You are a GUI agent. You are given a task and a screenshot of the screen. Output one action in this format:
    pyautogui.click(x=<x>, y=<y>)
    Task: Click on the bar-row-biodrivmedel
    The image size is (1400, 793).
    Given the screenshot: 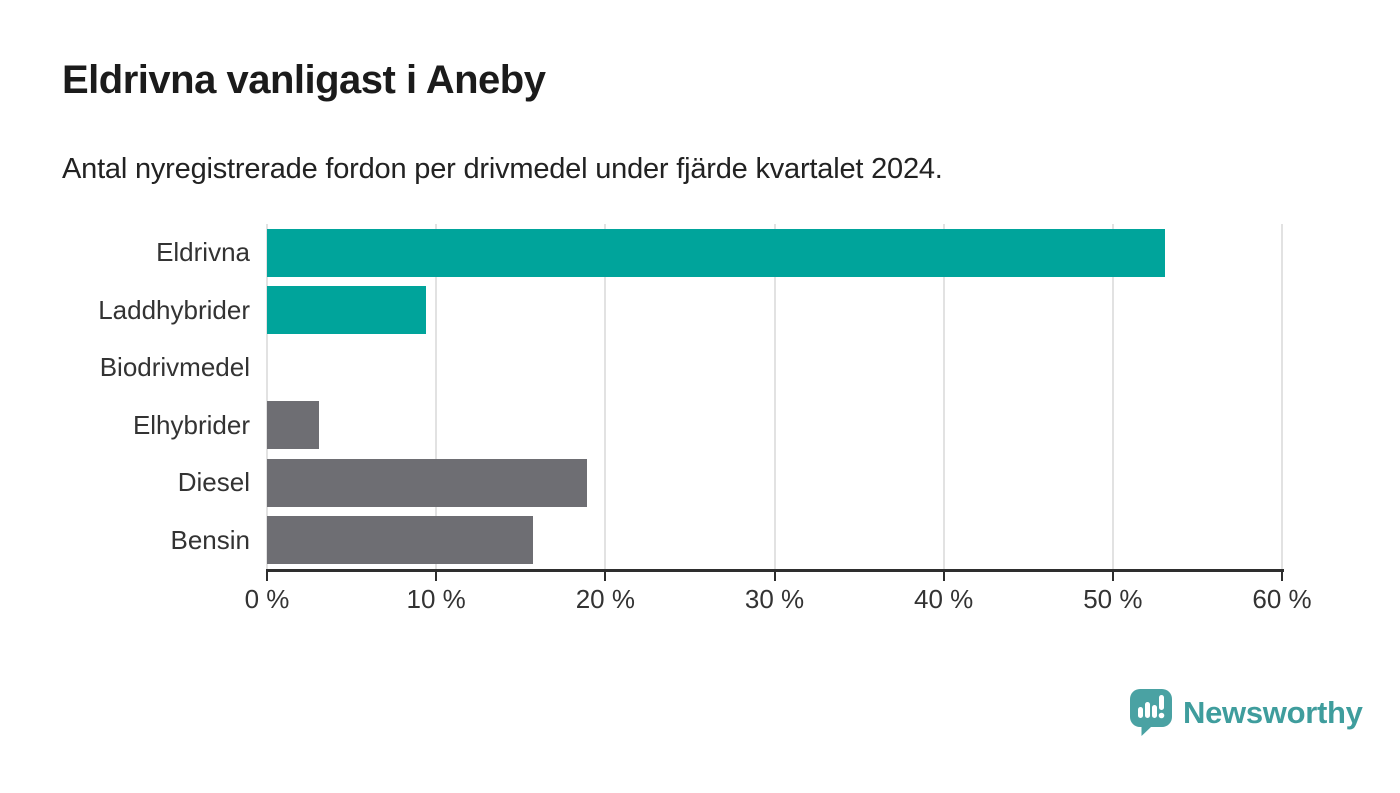 What is the action you would take?
    pyautogui.click(x=774, y=368)
    